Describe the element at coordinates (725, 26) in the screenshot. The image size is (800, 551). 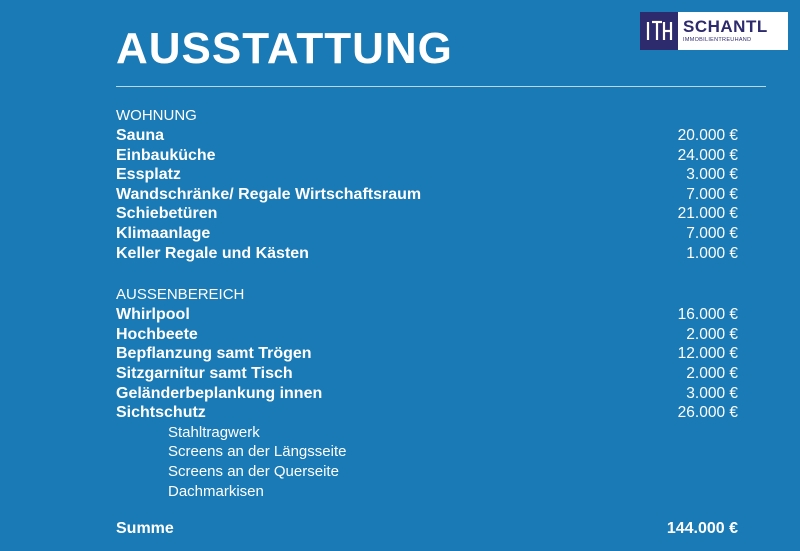
I see `logo-name: SCHANTL` at that location.